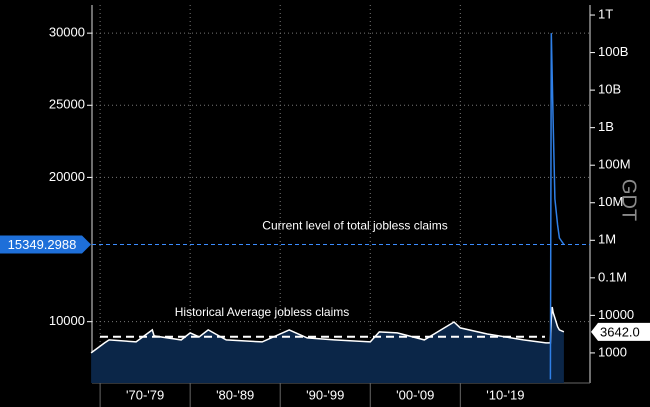  Describe the element at coordinates (42, 244) in the screenshot. I see `value-tag-label: 15349.2988` at that location.